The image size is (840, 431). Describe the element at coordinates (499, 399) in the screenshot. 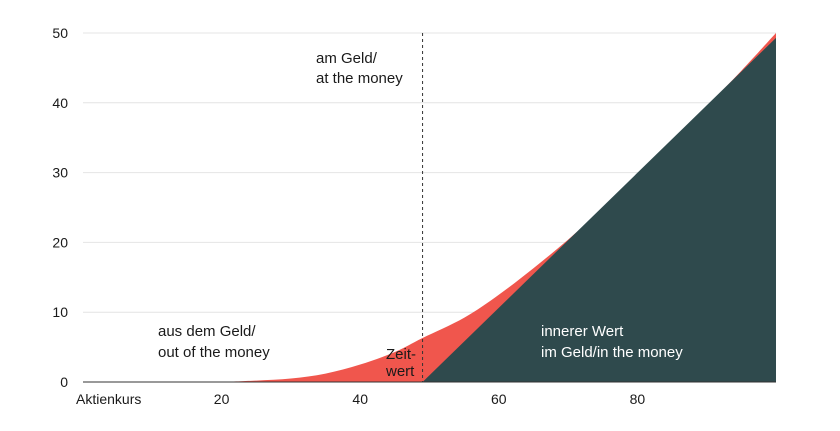

I see `x-tick-label-60: 60` at that location.